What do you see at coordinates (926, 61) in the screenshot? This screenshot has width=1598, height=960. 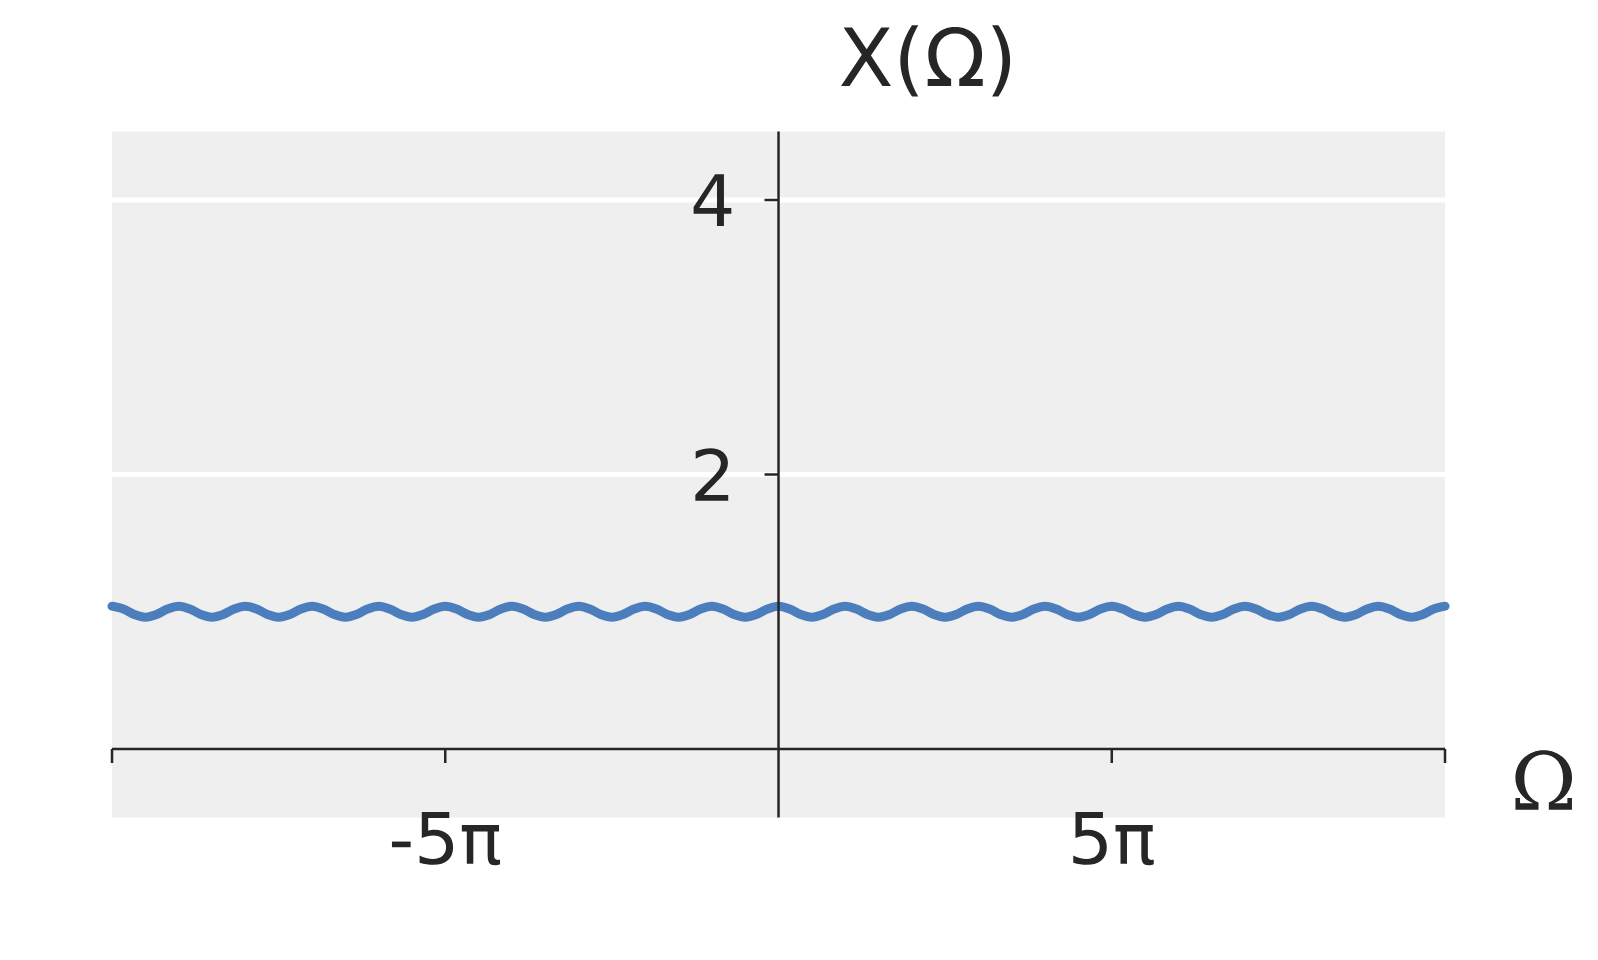 I see `y-axis-title: X(Ω)` at bounding box center [926, 61].